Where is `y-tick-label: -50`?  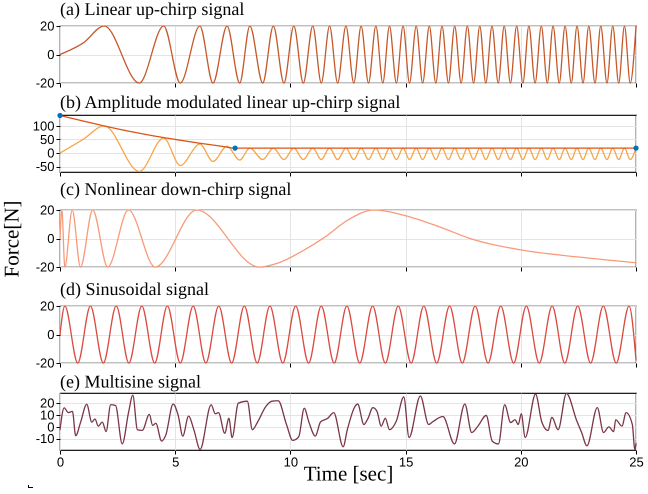
y-tick-label: -50 is located at coordinates (45, 166).